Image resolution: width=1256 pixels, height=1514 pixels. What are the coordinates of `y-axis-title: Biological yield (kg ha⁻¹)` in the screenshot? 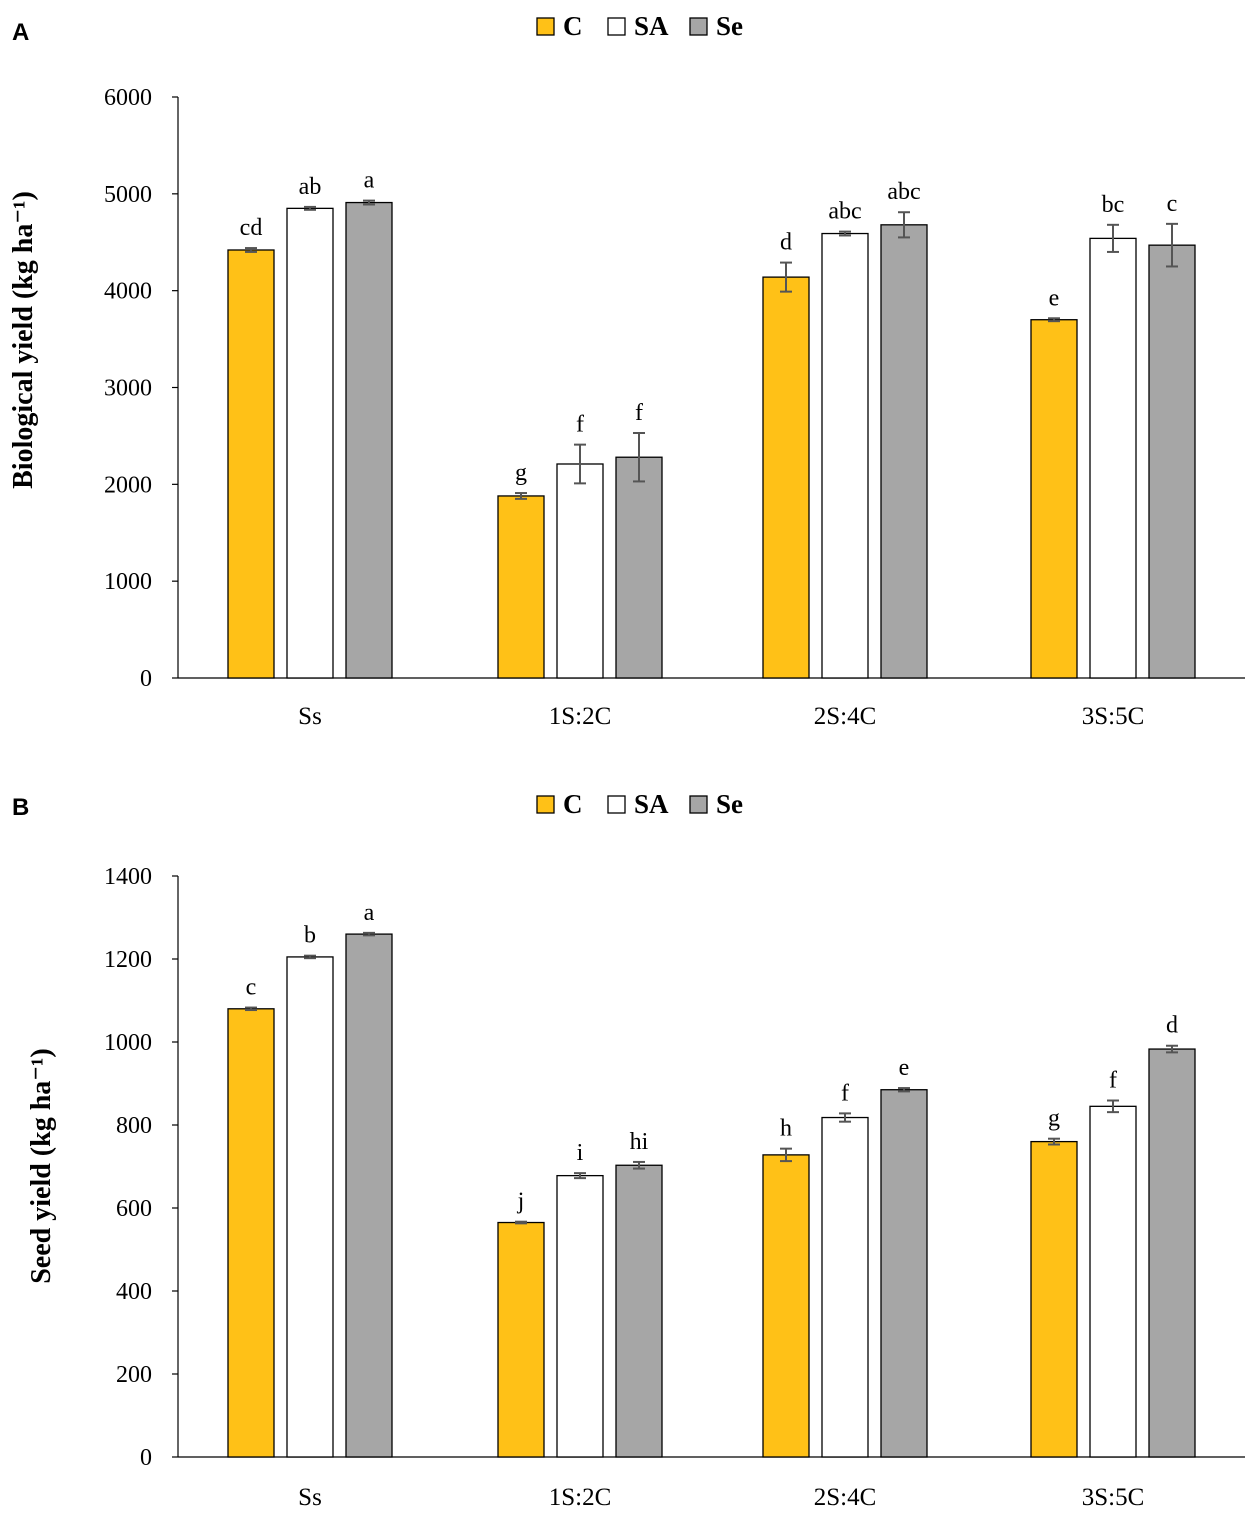 It's located at (23, 340).